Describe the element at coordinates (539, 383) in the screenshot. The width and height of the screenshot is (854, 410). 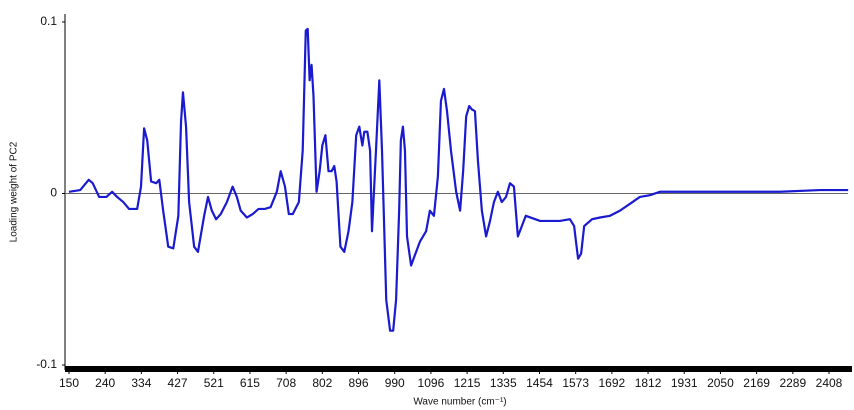
I see `x-tick-label: 1454` at that location.